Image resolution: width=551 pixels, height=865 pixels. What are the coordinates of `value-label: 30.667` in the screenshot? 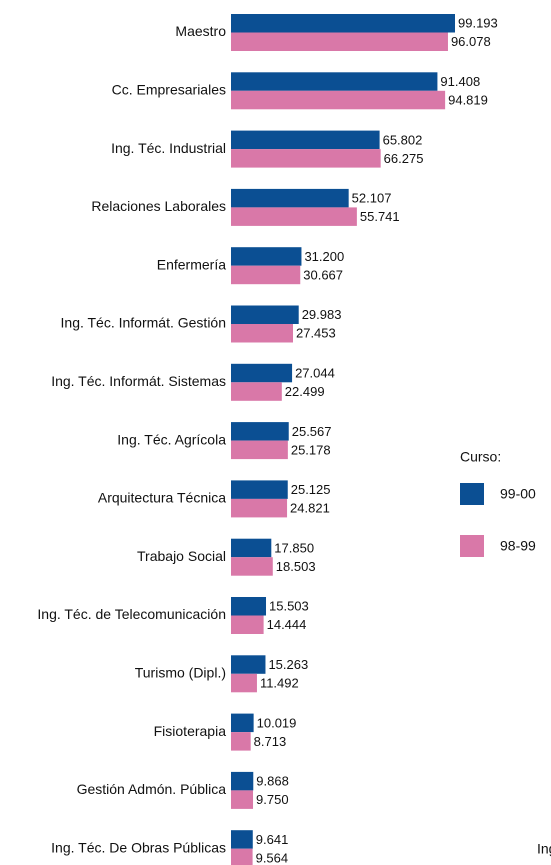 It's located at (323, 274).